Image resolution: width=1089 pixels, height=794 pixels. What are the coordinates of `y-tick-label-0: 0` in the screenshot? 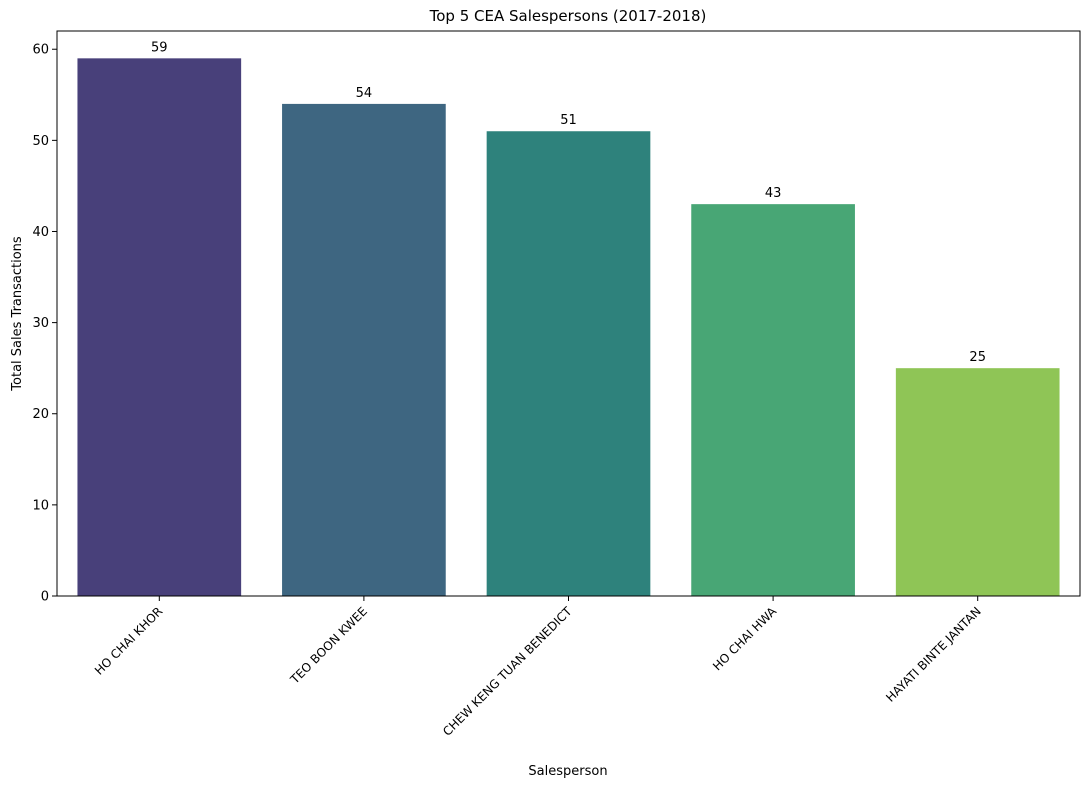 It's located at (45, 597).